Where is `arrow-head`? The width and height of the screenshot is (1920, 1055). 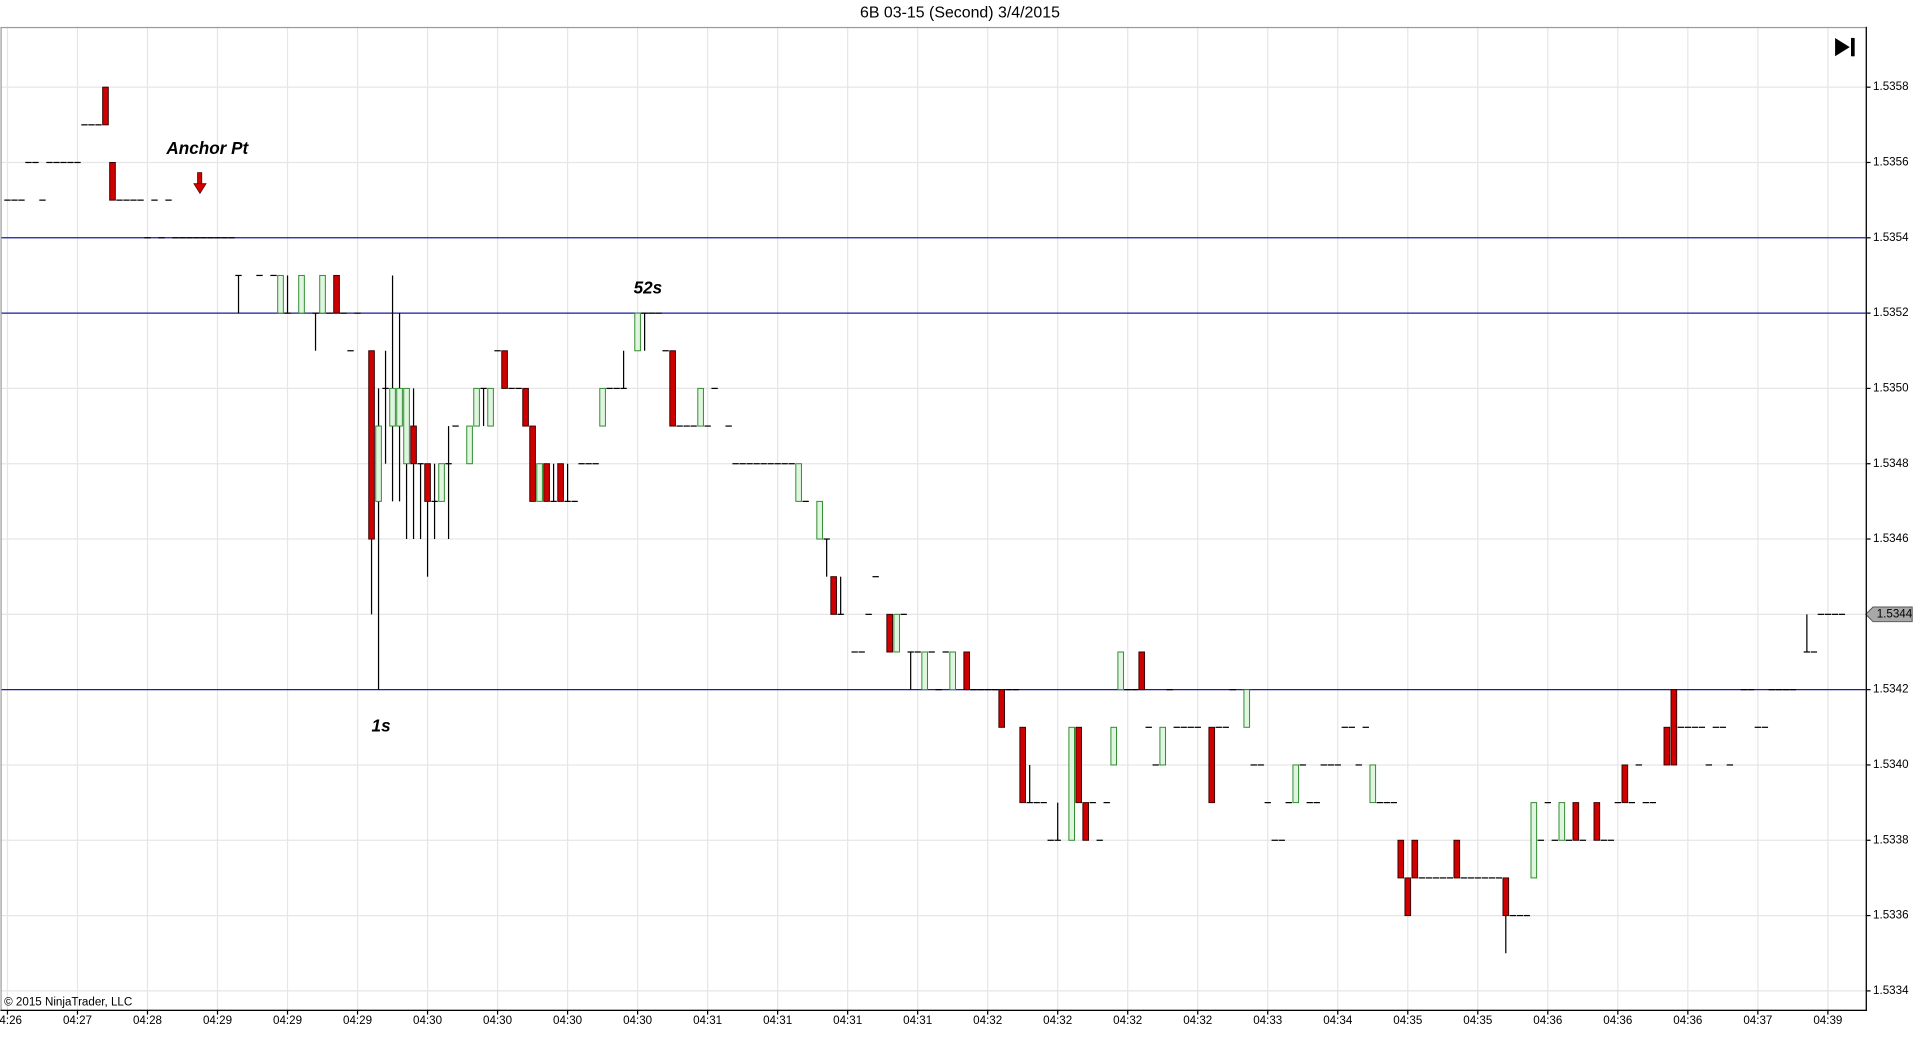
arrow-head is located at coordinates (200, 189).